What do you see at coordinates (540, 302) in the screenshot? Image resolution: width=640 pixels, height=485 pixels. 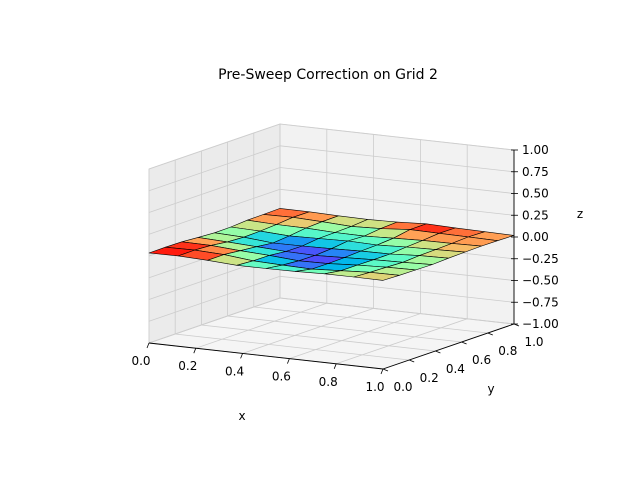 I see `z-tick-label: −0.75` at bounding box center [540, 302].